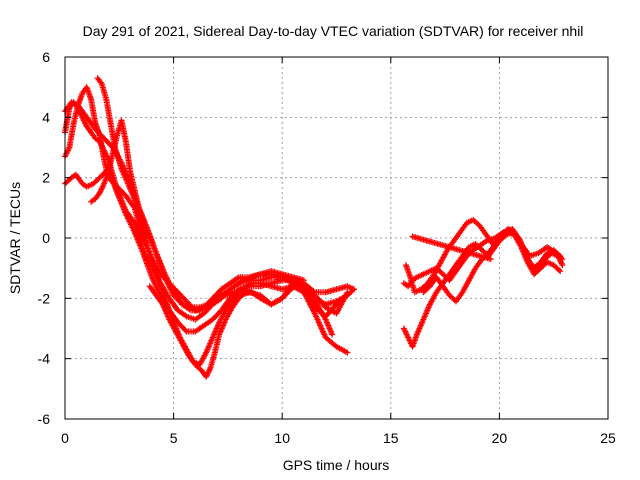 The height and width of the screenshot is (480, 640). I want to click on x-tick-label: 20, so click(500, 438).